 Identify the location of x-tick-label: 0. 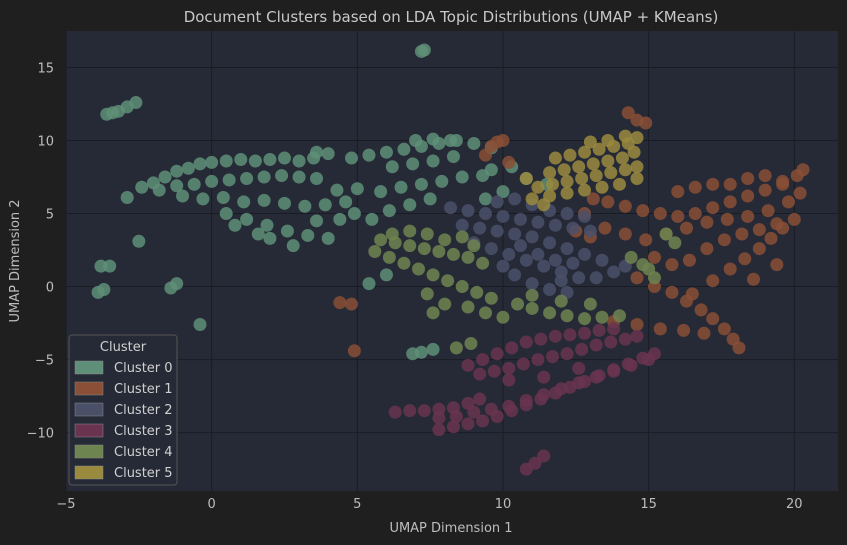
(212, 504).